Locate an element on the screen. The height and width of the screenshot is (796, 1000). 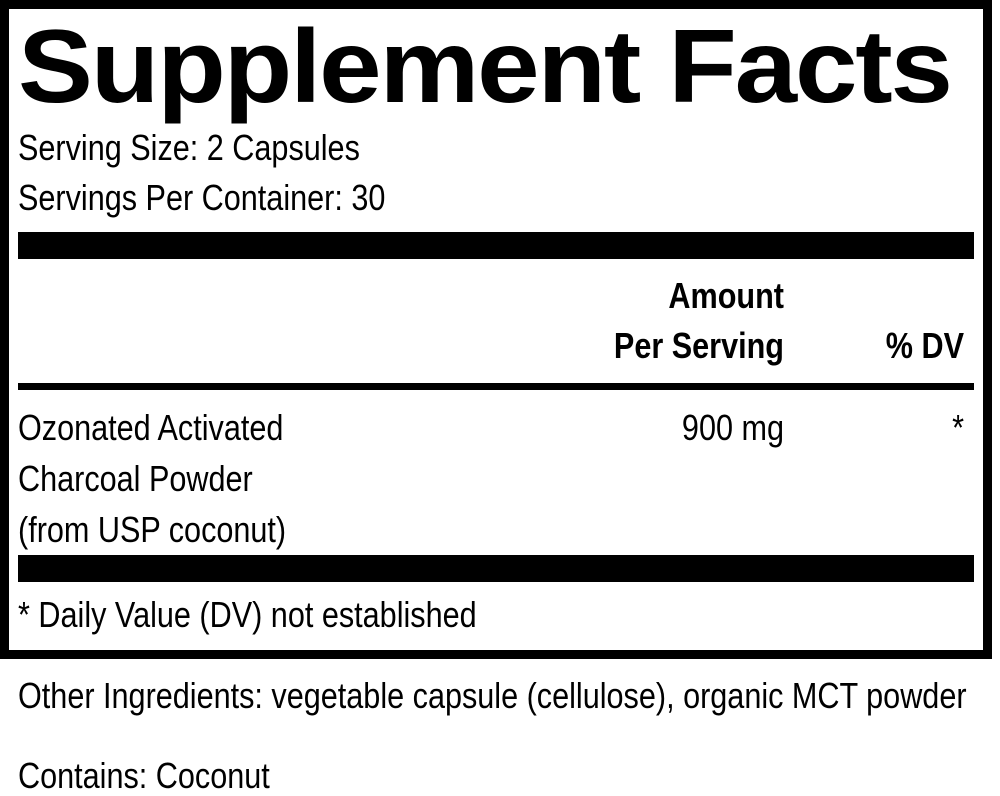
dv-header-cell: % DV is located at coordinates (879, 346).